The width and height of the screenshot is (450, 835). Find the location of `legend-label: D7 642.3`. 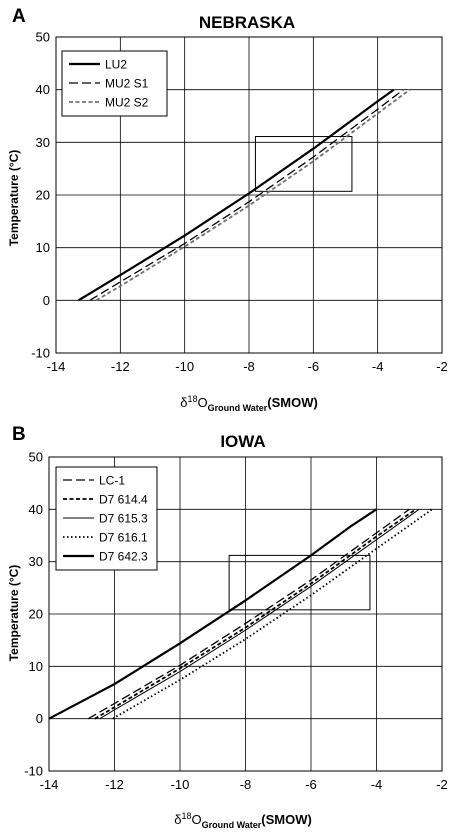

legend-label: D7 642.3 is located at coordinates (123, 557).